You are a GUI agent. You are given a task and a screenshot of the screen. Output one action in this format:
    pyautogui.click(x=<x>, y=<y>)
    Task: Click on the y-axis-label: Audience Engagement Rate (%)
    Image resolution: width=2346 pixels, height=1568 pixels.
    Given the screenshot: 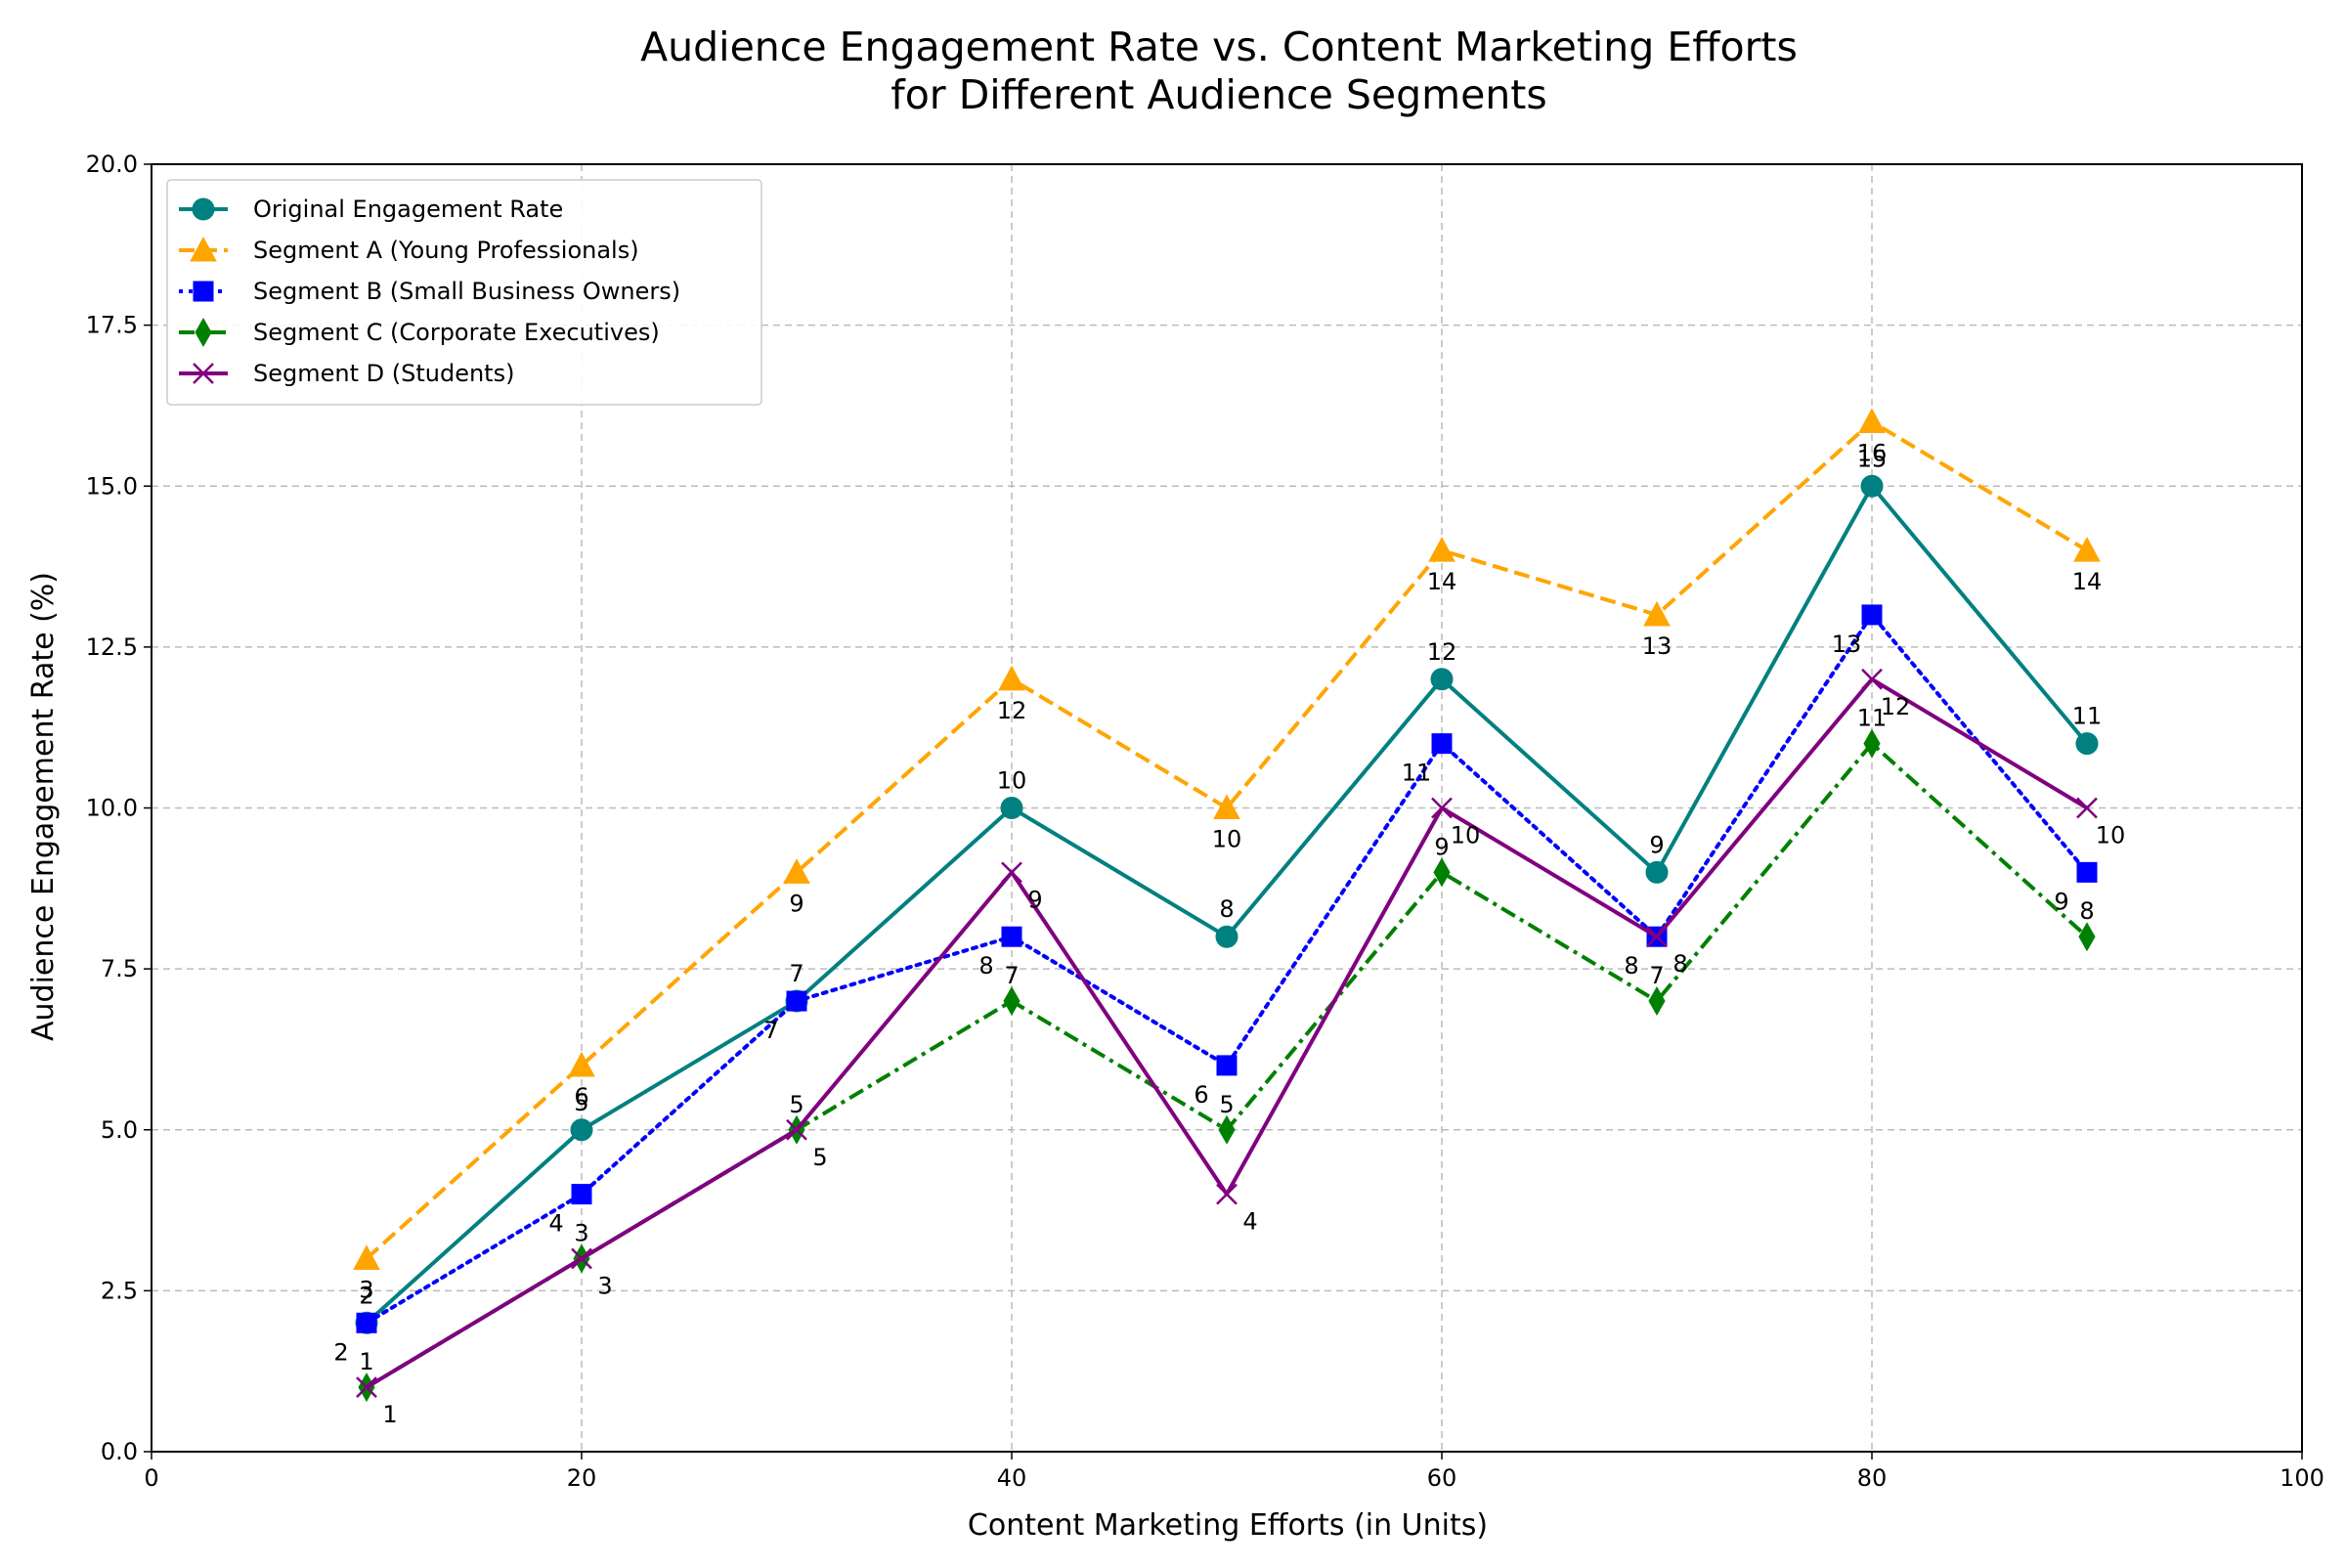 What is the action you would take?
    pyautogui.click(x=44, y=806)
    